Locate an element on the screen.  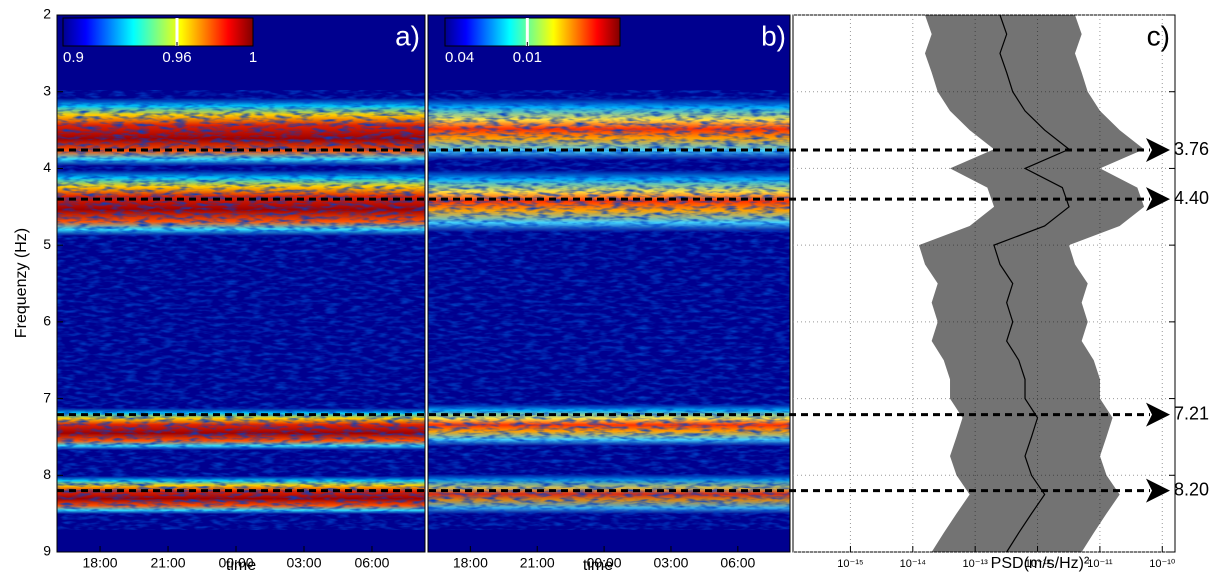
x-tick-label: 10⁻¹⁴ is located at coordinates (913, 564).